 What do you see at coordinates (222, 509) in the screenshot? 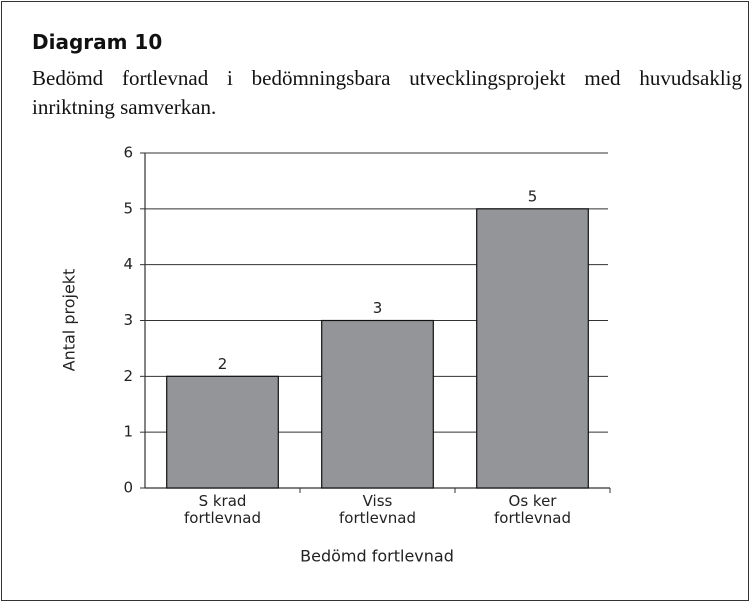
I see `x-tick-label: S krad fortlevnad` at bounding box center [222, 509].